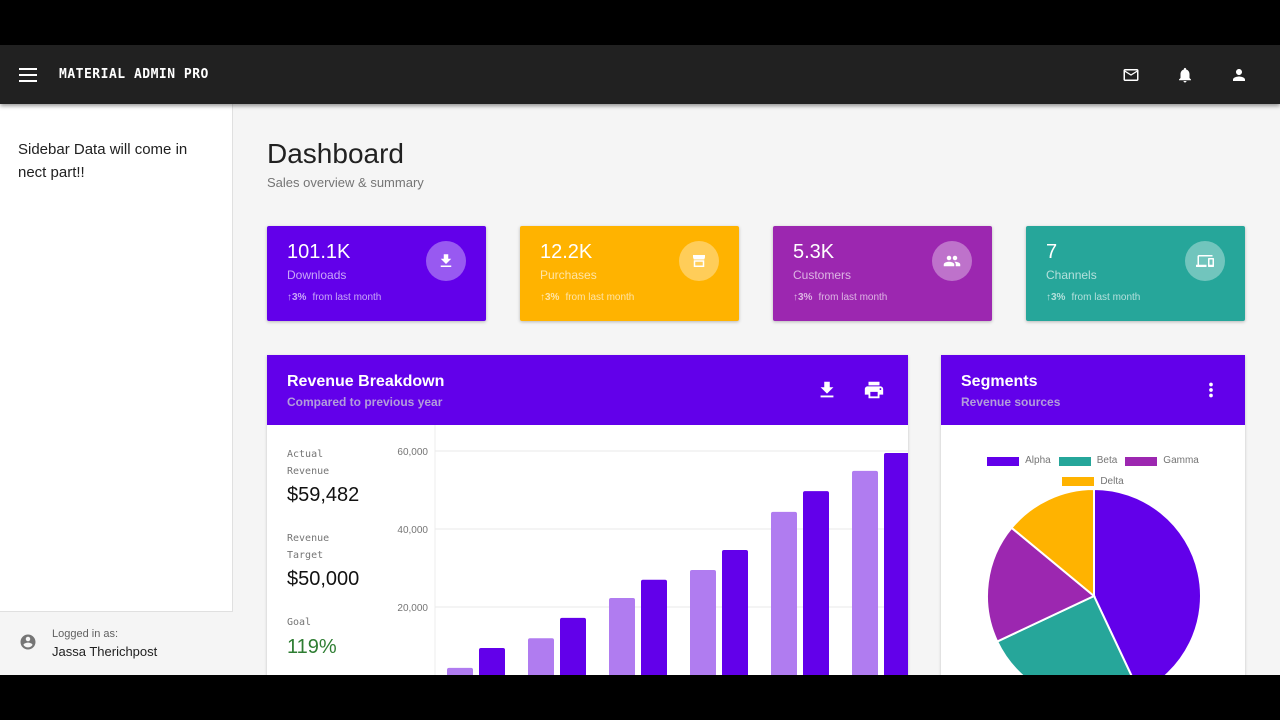  I want to click on revenue-target-value: $50,000, so click(323, 579).